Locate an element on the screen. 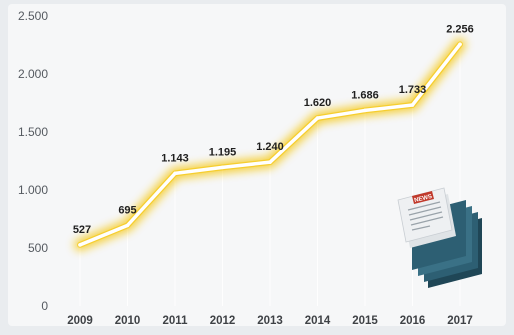 The image size is (514, 335). data-label: 2.256 is located at coordinates (460, 29).